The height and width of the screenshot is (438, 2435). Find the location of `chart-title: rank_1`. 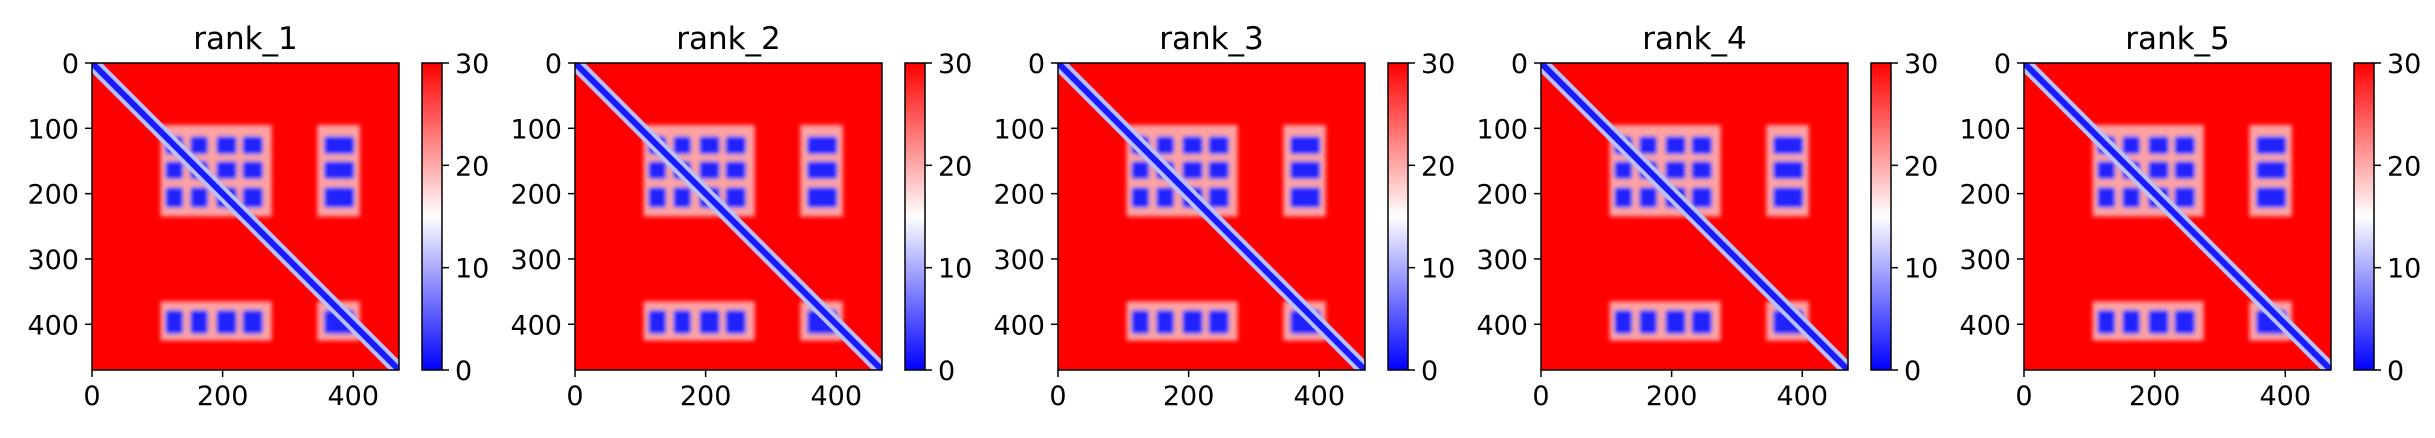

chart-title: rank_1 is located at coordinates (245, 39).